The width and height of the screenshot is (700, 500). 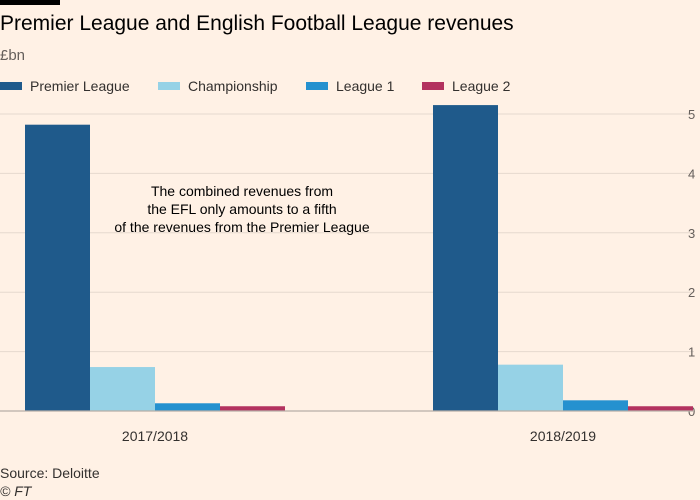 I want to click on legend-item-premier-league: Premier League, so click(x=65, y=86).